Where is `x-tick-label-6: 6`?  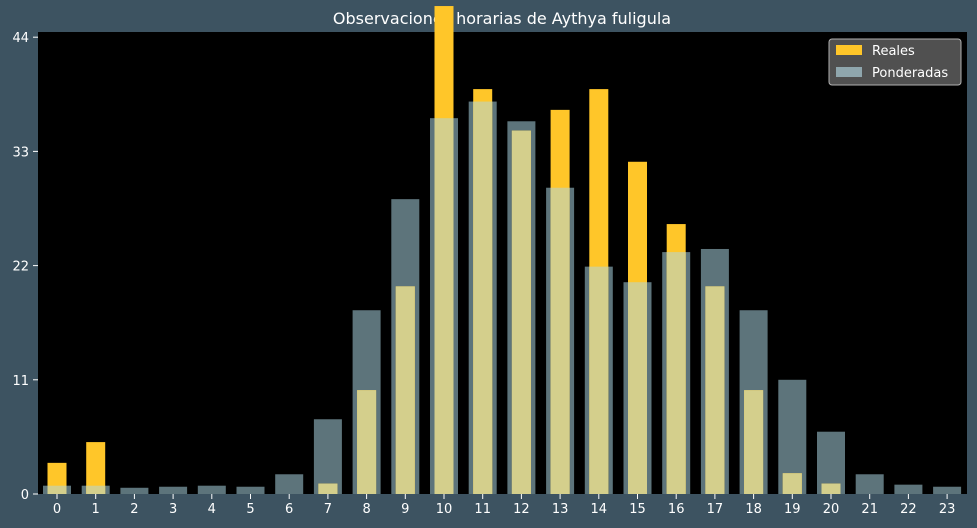 x-tick-label-6: 6 is located at coordinates (289, 509).